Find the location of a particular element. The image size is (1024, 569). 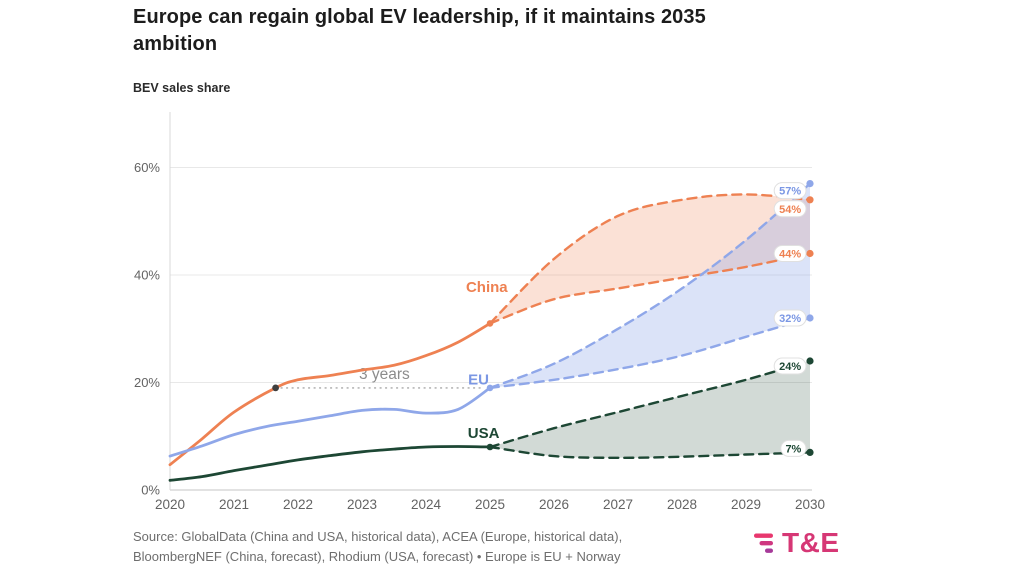

eu-end-label-pill-57% is located at coordinates (790, 191).